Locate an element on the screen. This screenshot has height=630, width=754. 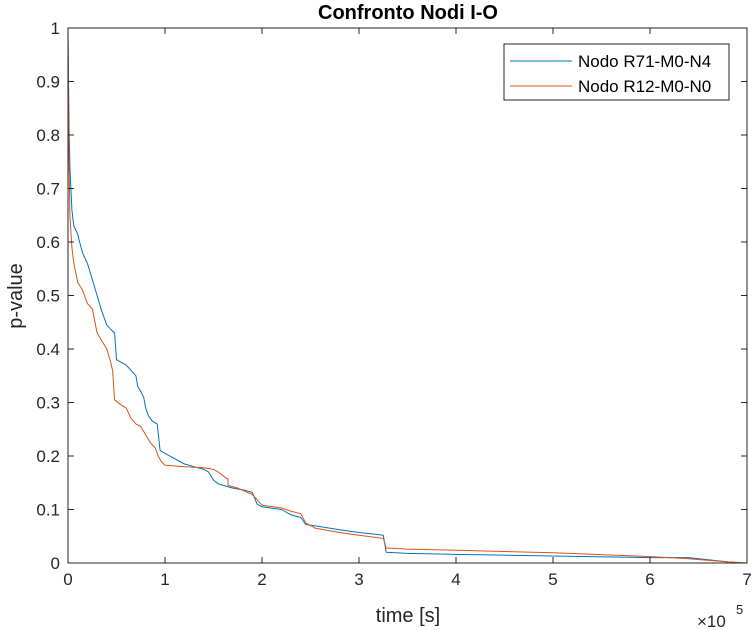
y-tick-label: 0.4 is located at coordinates (48, 349).